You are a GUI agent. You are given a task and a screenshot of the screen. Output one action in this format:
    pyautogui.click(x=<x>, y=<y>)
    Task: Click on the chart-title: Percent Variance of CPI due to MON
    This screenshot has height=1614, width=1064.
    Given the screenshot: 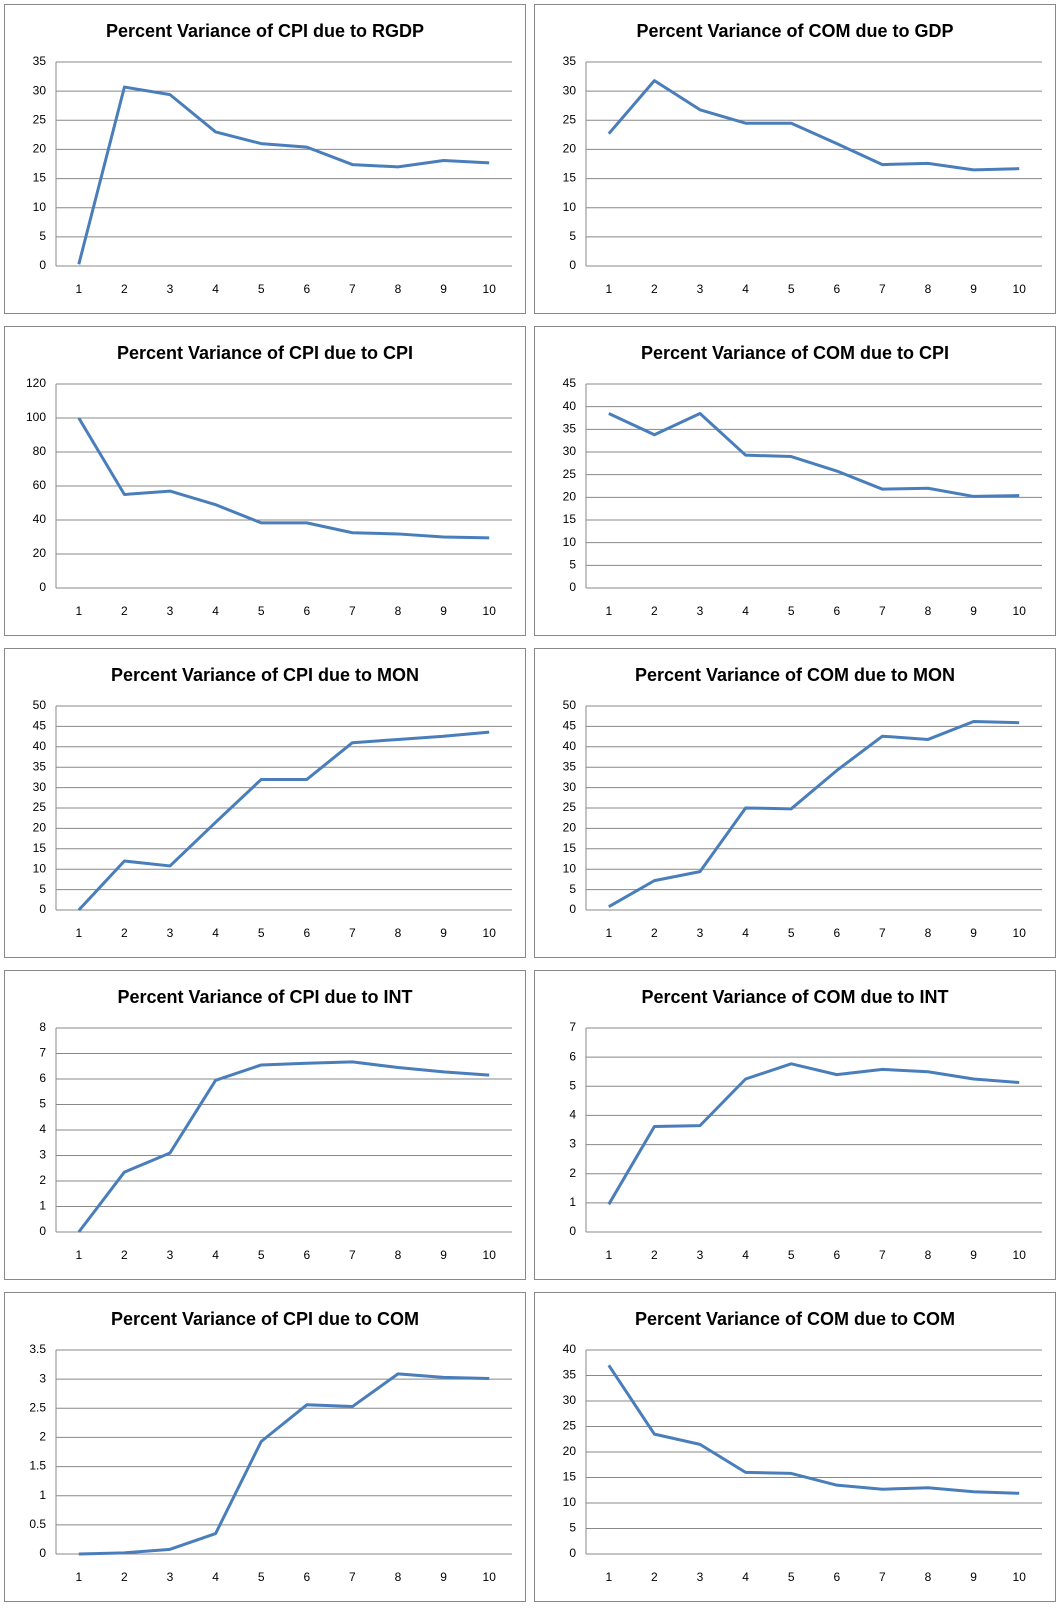 What is the action you would take?
    pyautogui.click(x=265, y=675)
    